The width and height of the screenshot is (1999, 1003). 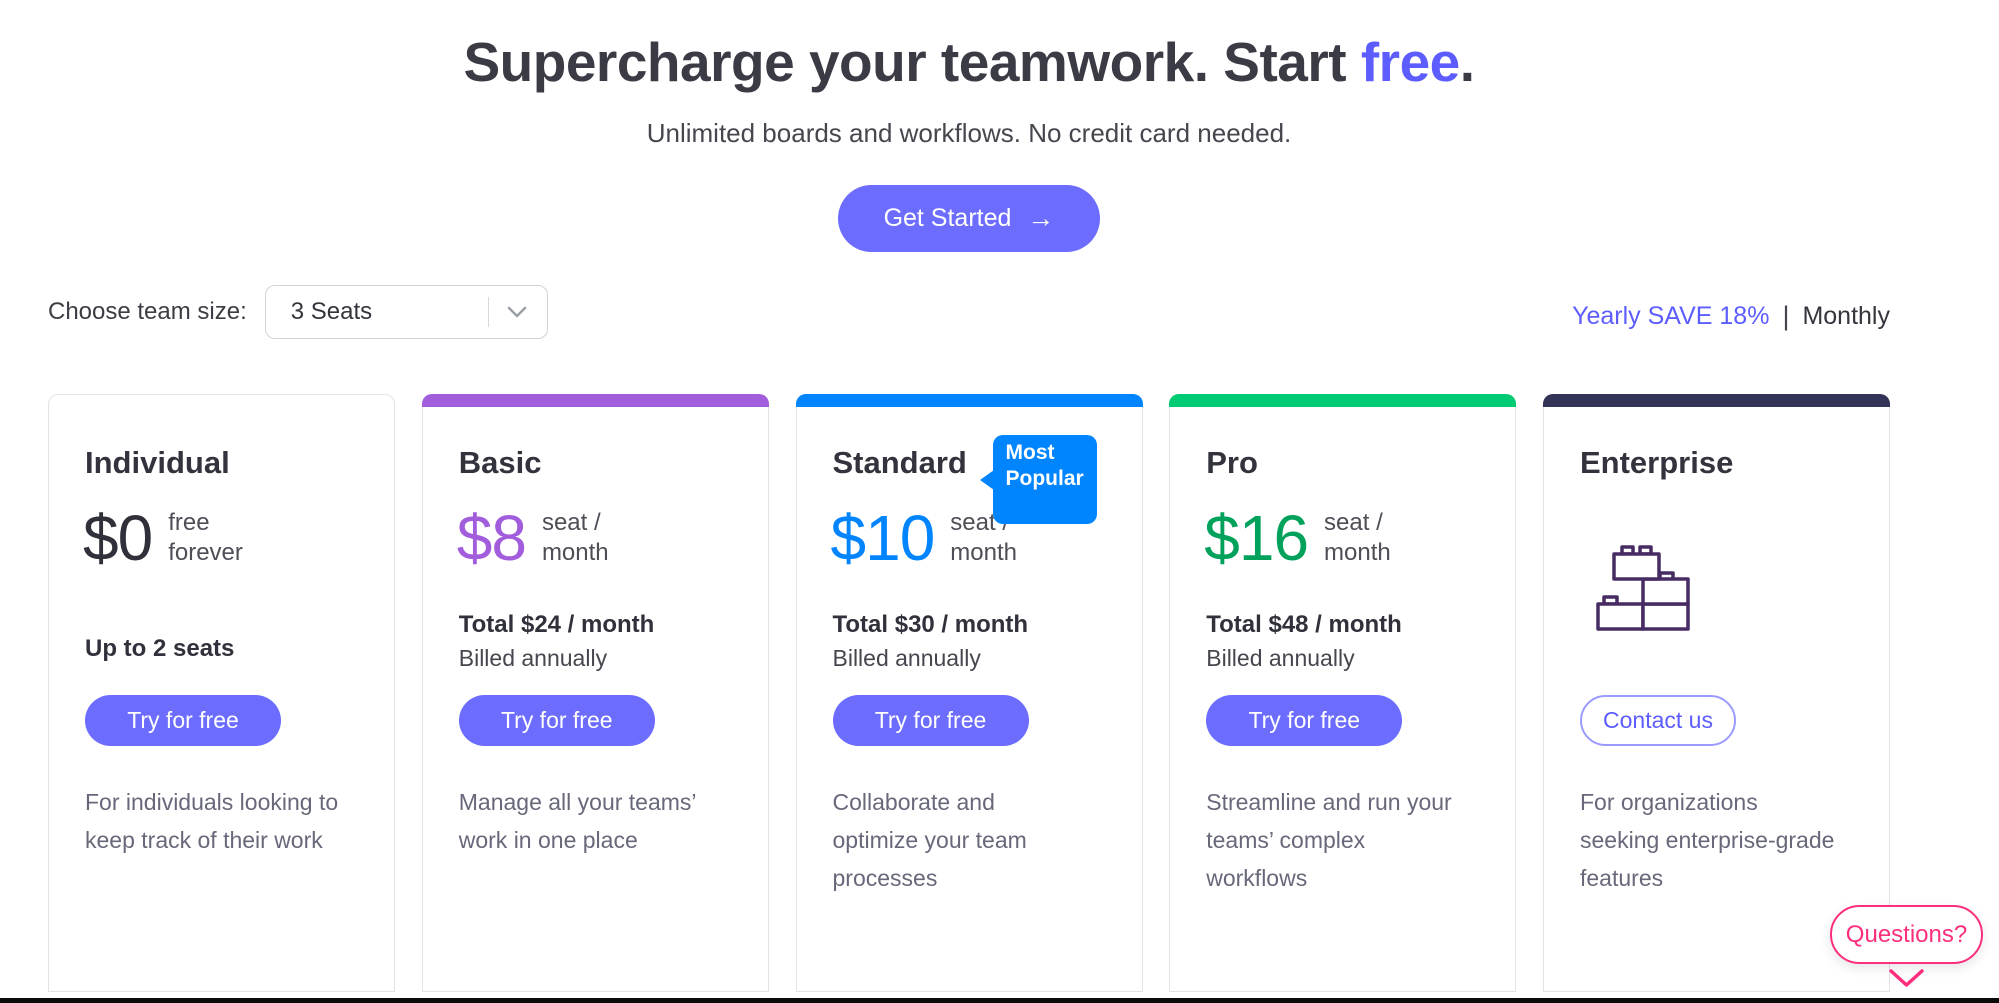 What do you see at coordinates (930, 624) in the screenshot?
I see `plan-total: Total $30 / month` at bounding box center [930, 624].